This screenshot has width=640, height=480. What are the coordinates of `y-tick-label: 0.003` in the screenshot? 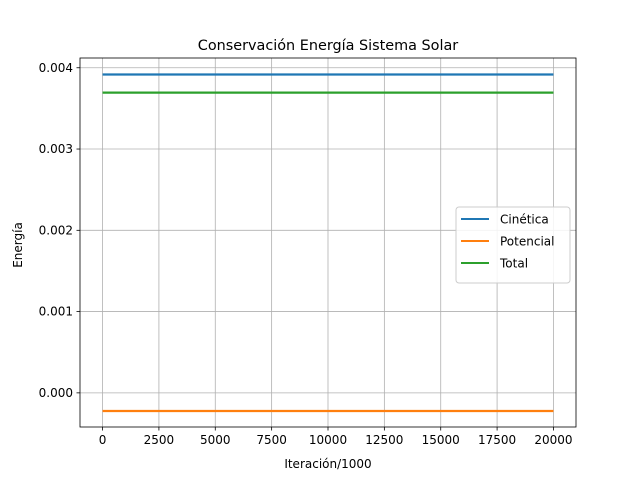 It's located at (56, 149).